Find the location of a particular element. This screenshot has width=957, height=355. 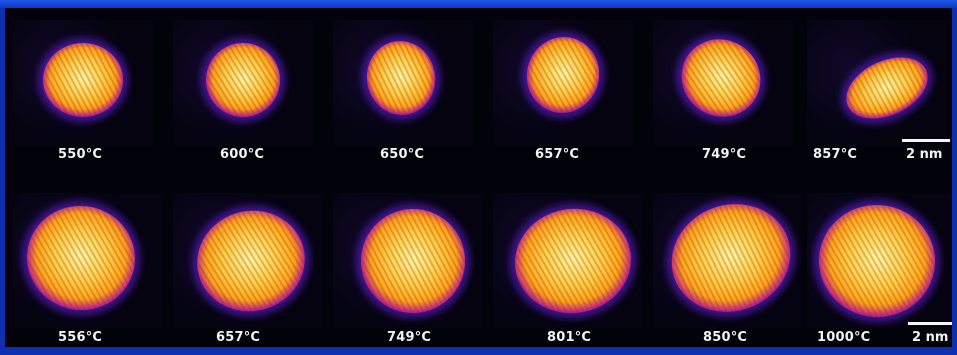

bottom-frame-bar is located at coordinates (478, 351).